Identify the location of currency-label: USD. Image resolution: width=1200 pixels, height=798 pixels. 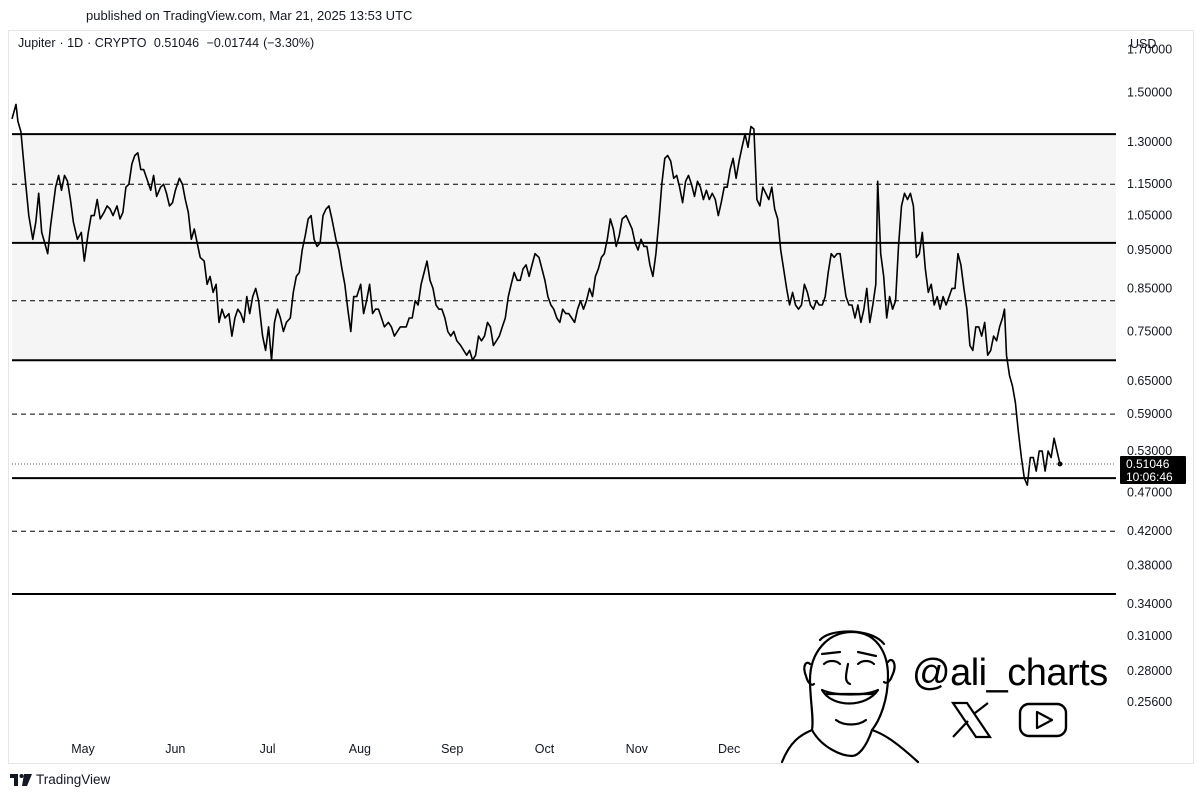
(1143, 44).